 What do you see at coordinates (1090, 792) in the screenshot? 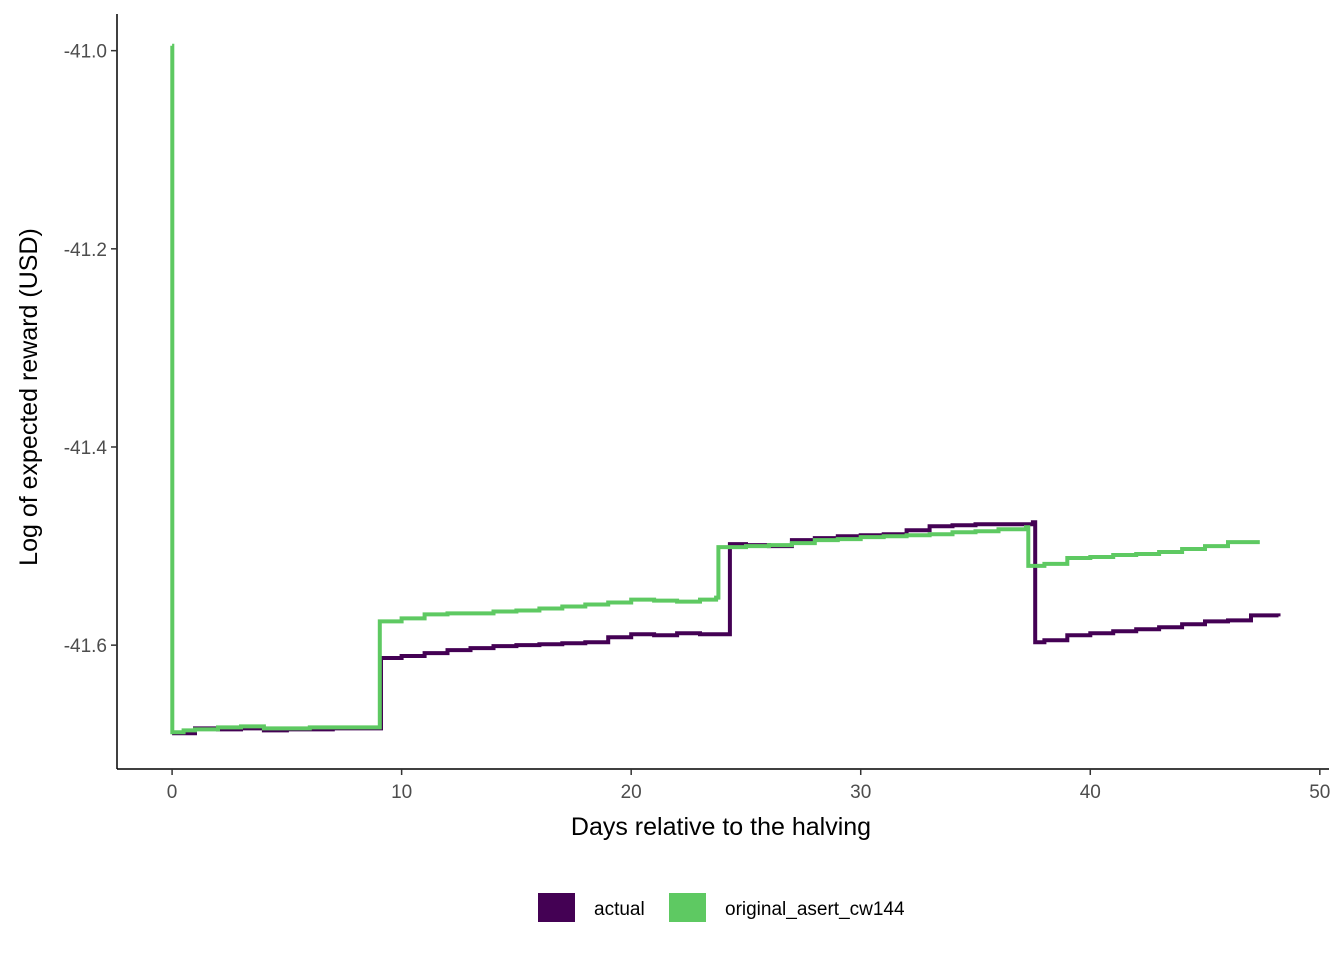
I see `x-tick-label: 40` at bounding box center [1090, 792].